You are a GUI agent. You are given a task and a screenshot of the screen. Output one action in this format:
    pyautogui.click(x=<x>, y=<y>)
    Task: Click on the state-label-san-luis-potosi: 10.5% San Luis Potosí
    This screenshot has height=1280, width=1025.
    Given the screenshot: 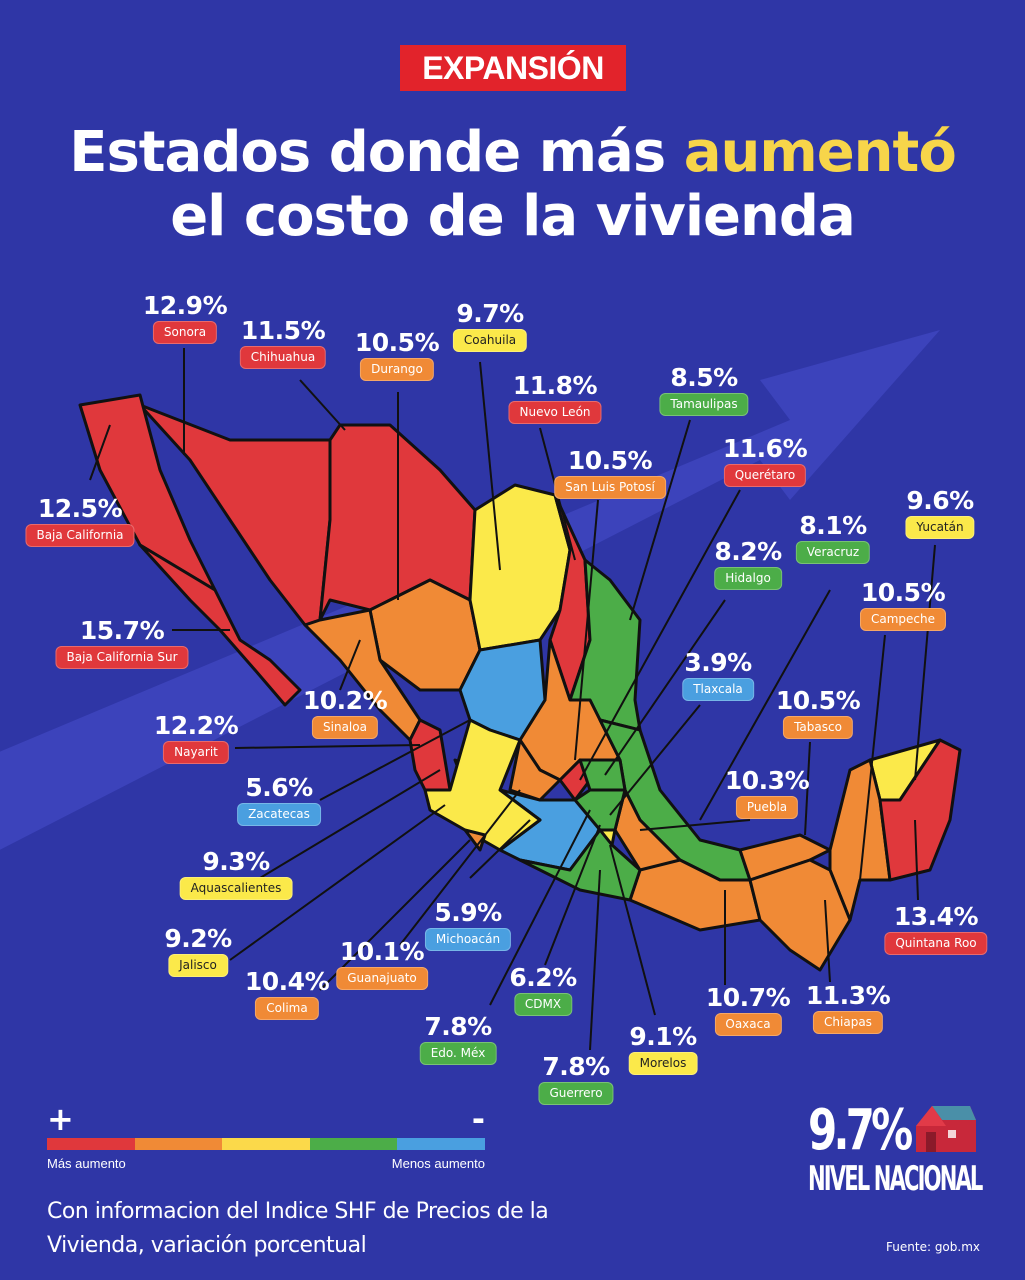 What is the action you would take?
    pyautogui.click(x=610, y=473)
    